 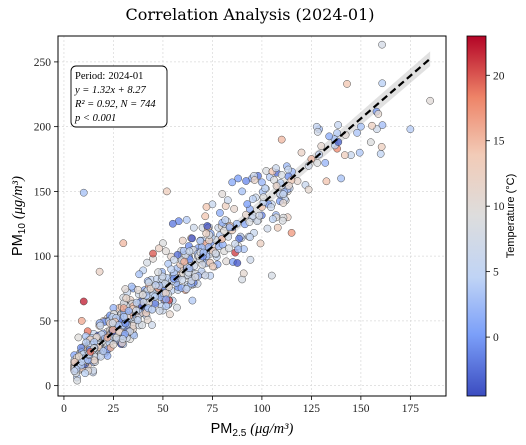 I want to click on x-axis-ticks: 0 25 50 75 100 125 150 175, so click(x=240, y=405).